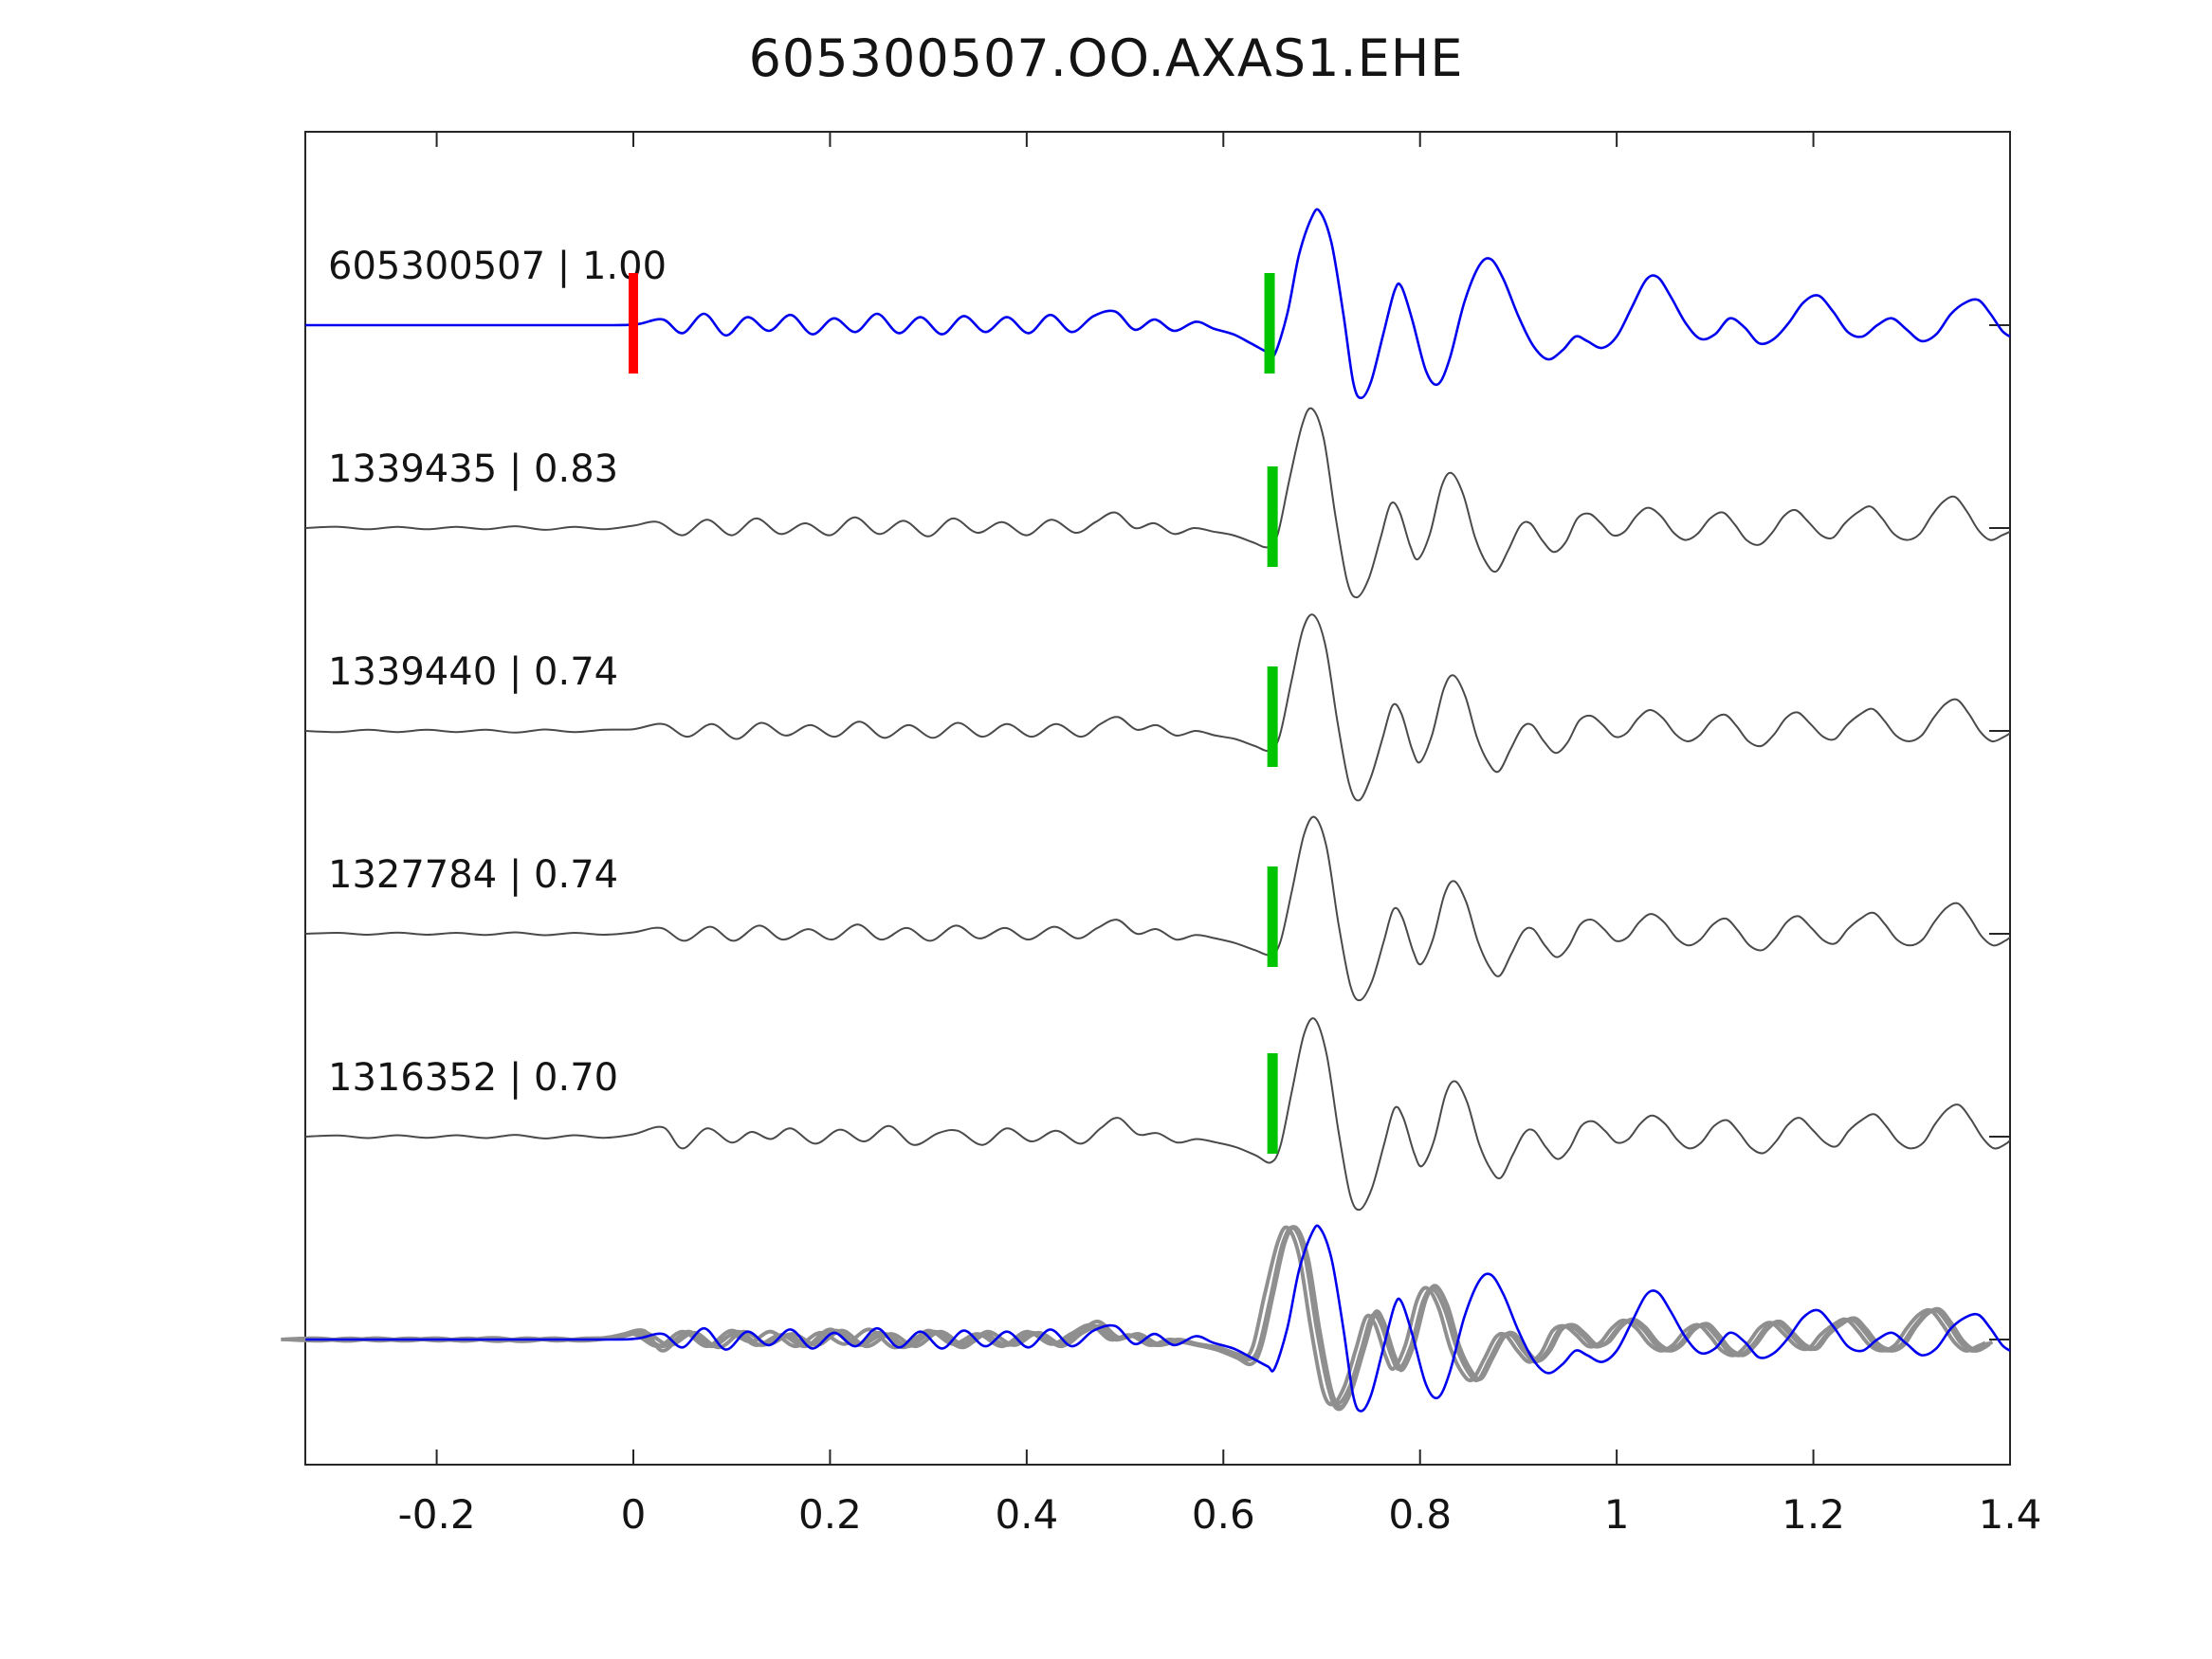  I want to click on trace-label-1339440: 1339440 | 0.74, so click(473, 672).